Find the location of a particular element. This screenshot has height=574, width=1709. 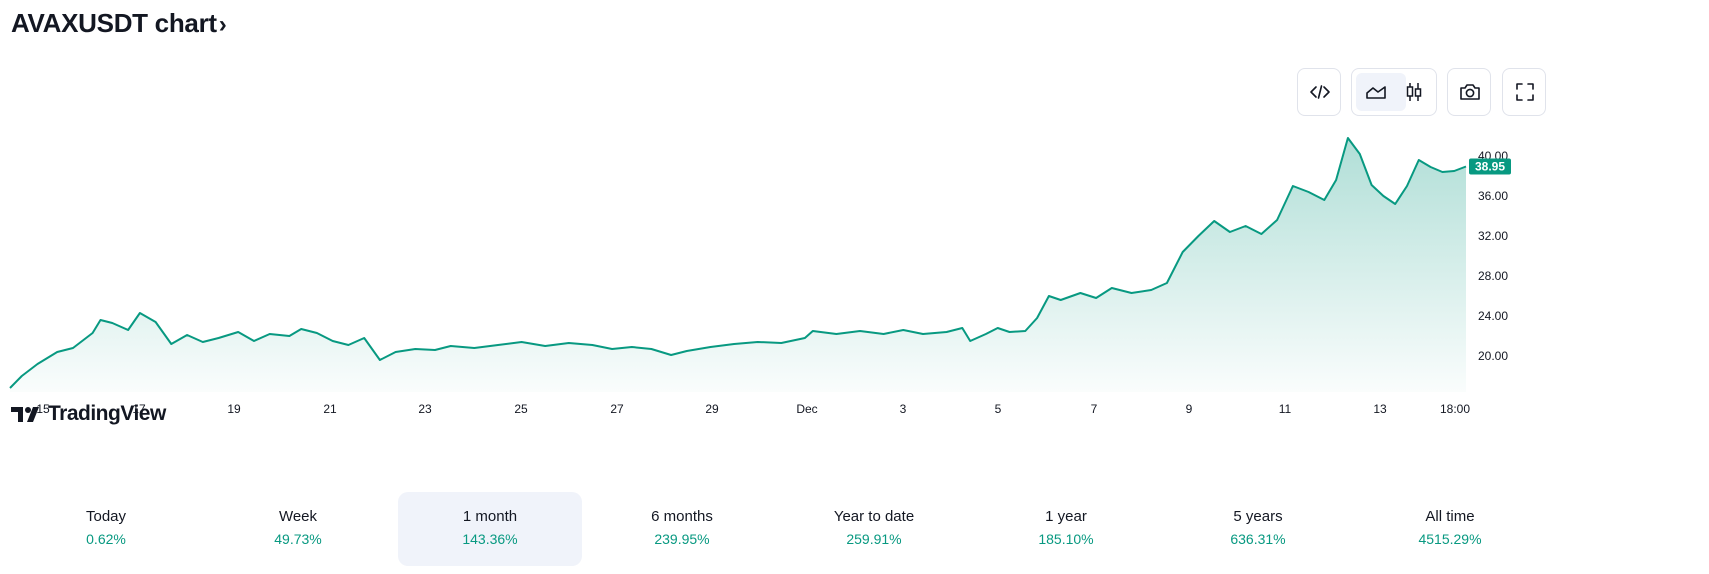

x-tick-label: 15 is located at coordinates (43, 409).